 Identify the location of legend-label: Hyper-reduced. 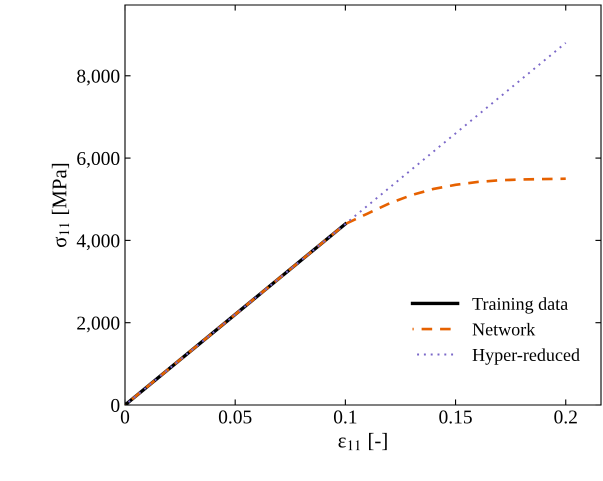
(526, 356).